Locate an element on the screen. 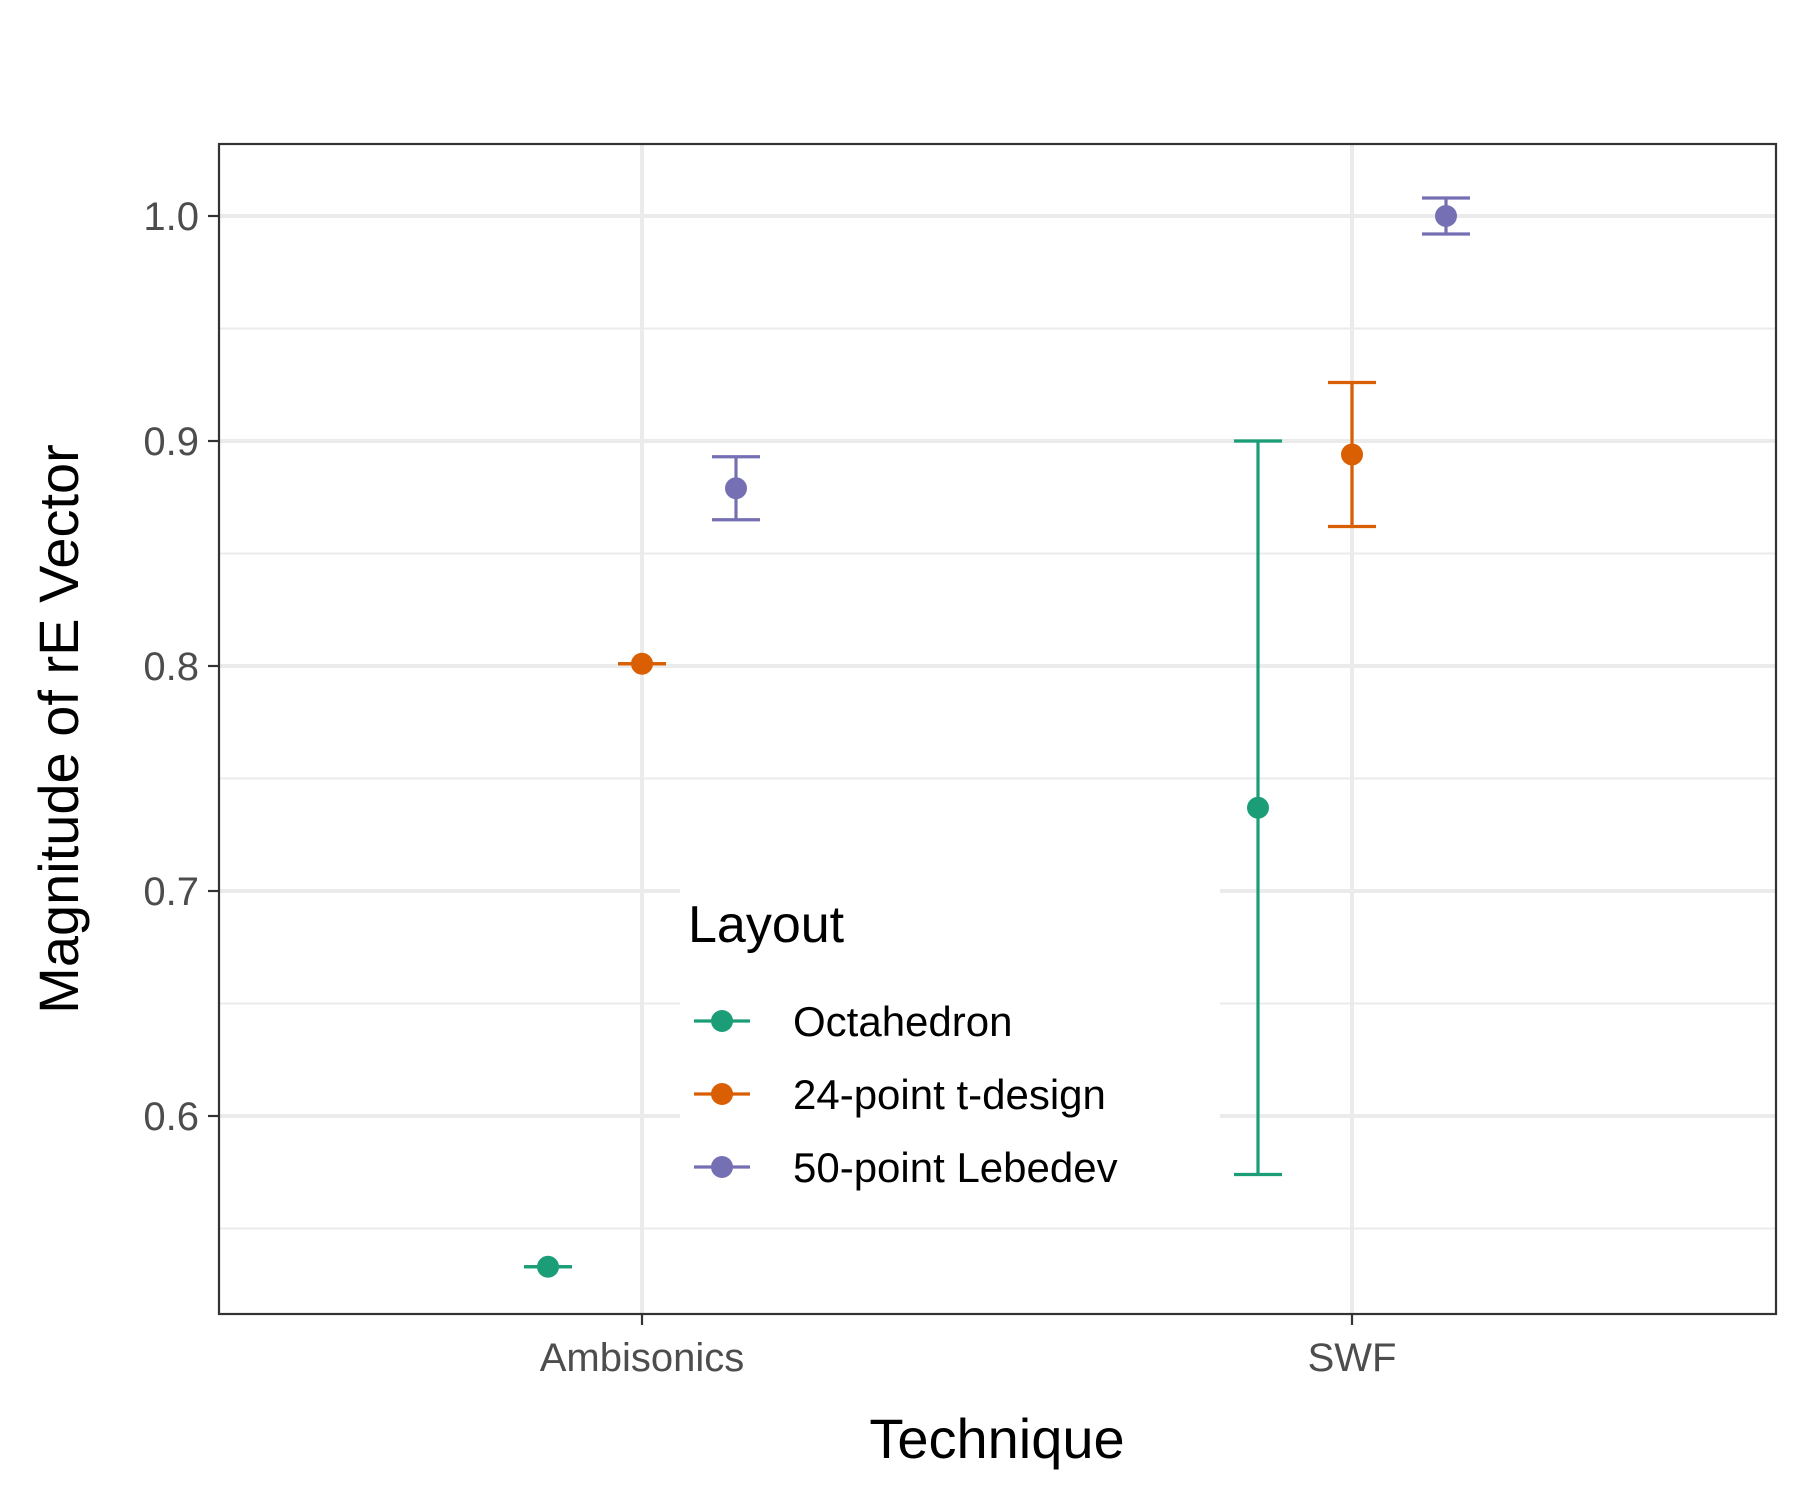 The height and width of the screenshot is (1500, 1800). y-tick-label: 0.6 is located at coordinates (171, 1117).